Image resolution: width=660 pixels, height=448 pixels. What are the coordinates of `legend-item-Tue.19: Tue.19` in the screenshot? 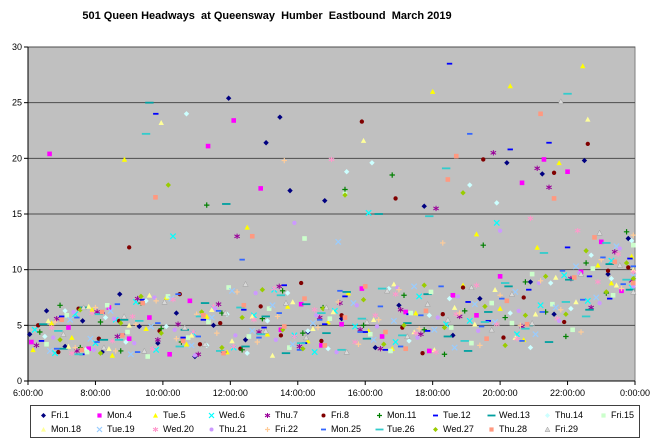 It's located at (122, 429).